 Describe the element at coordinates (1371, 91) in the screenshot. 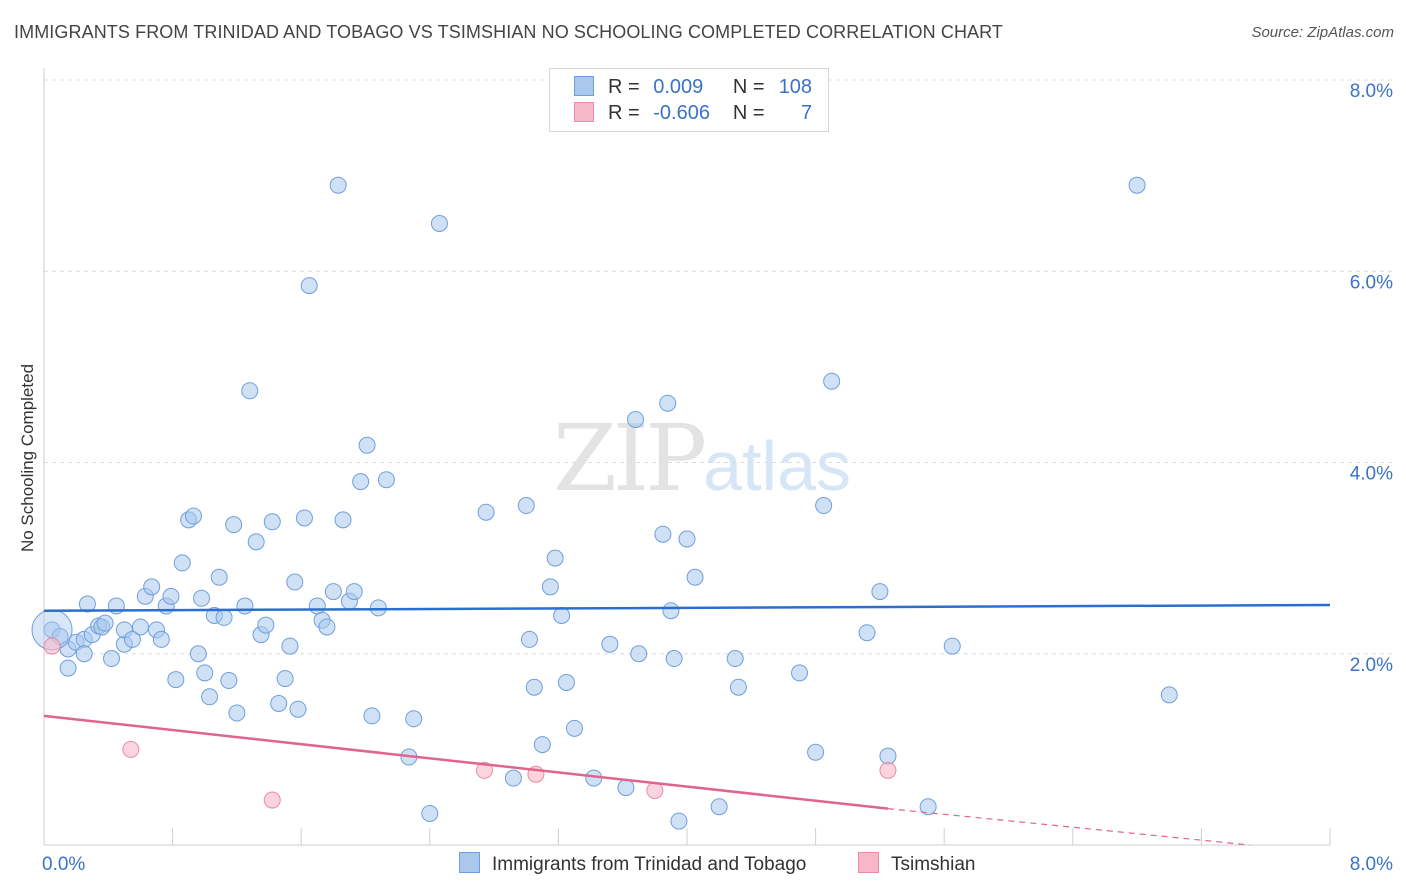

I see `y-tick-label: 8.0%` at that location.